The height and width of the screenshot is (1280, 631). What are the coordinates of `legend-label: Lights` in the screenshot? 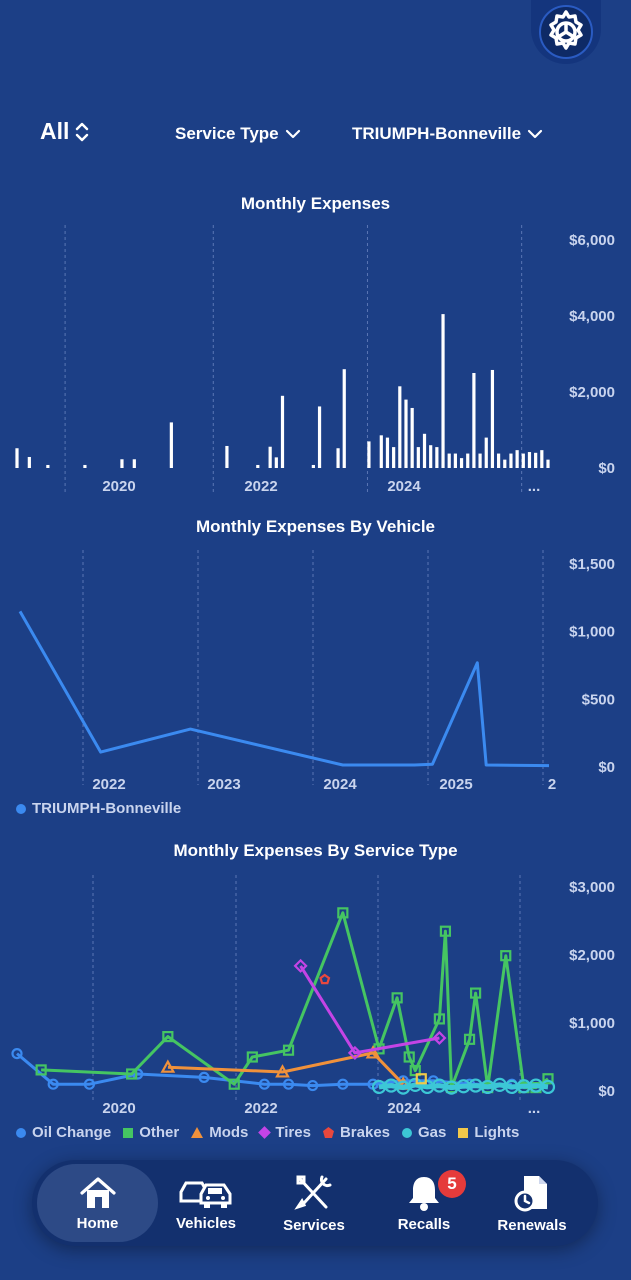 It's located at (497, 1132).